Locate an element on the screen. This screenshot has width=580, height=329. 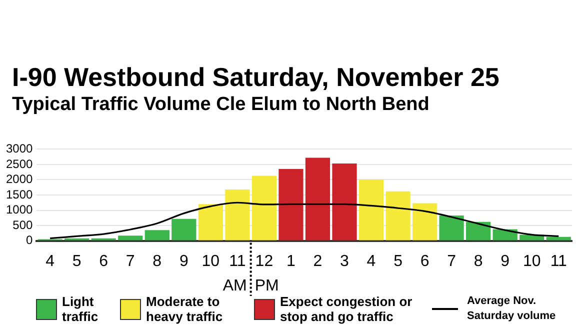
y-tick-label: 3000 is located at coordinates (20, 149).